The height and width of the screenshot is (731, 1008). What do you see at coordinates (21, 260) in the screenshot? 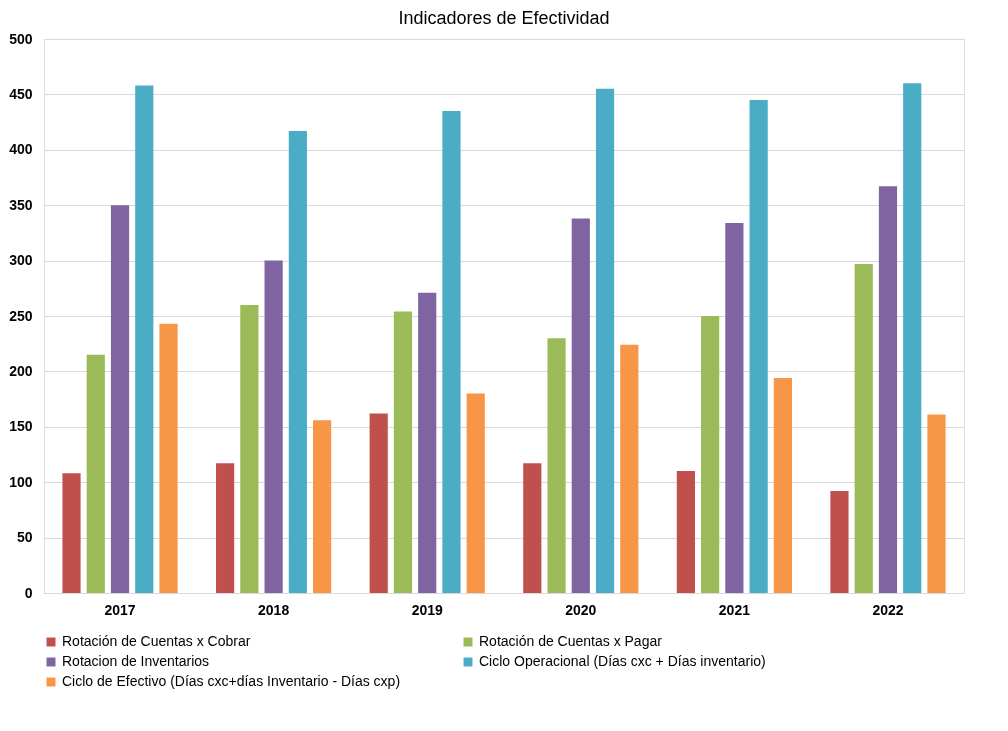
I see `y-tick-label: 300` at bounding box center [21, 260].